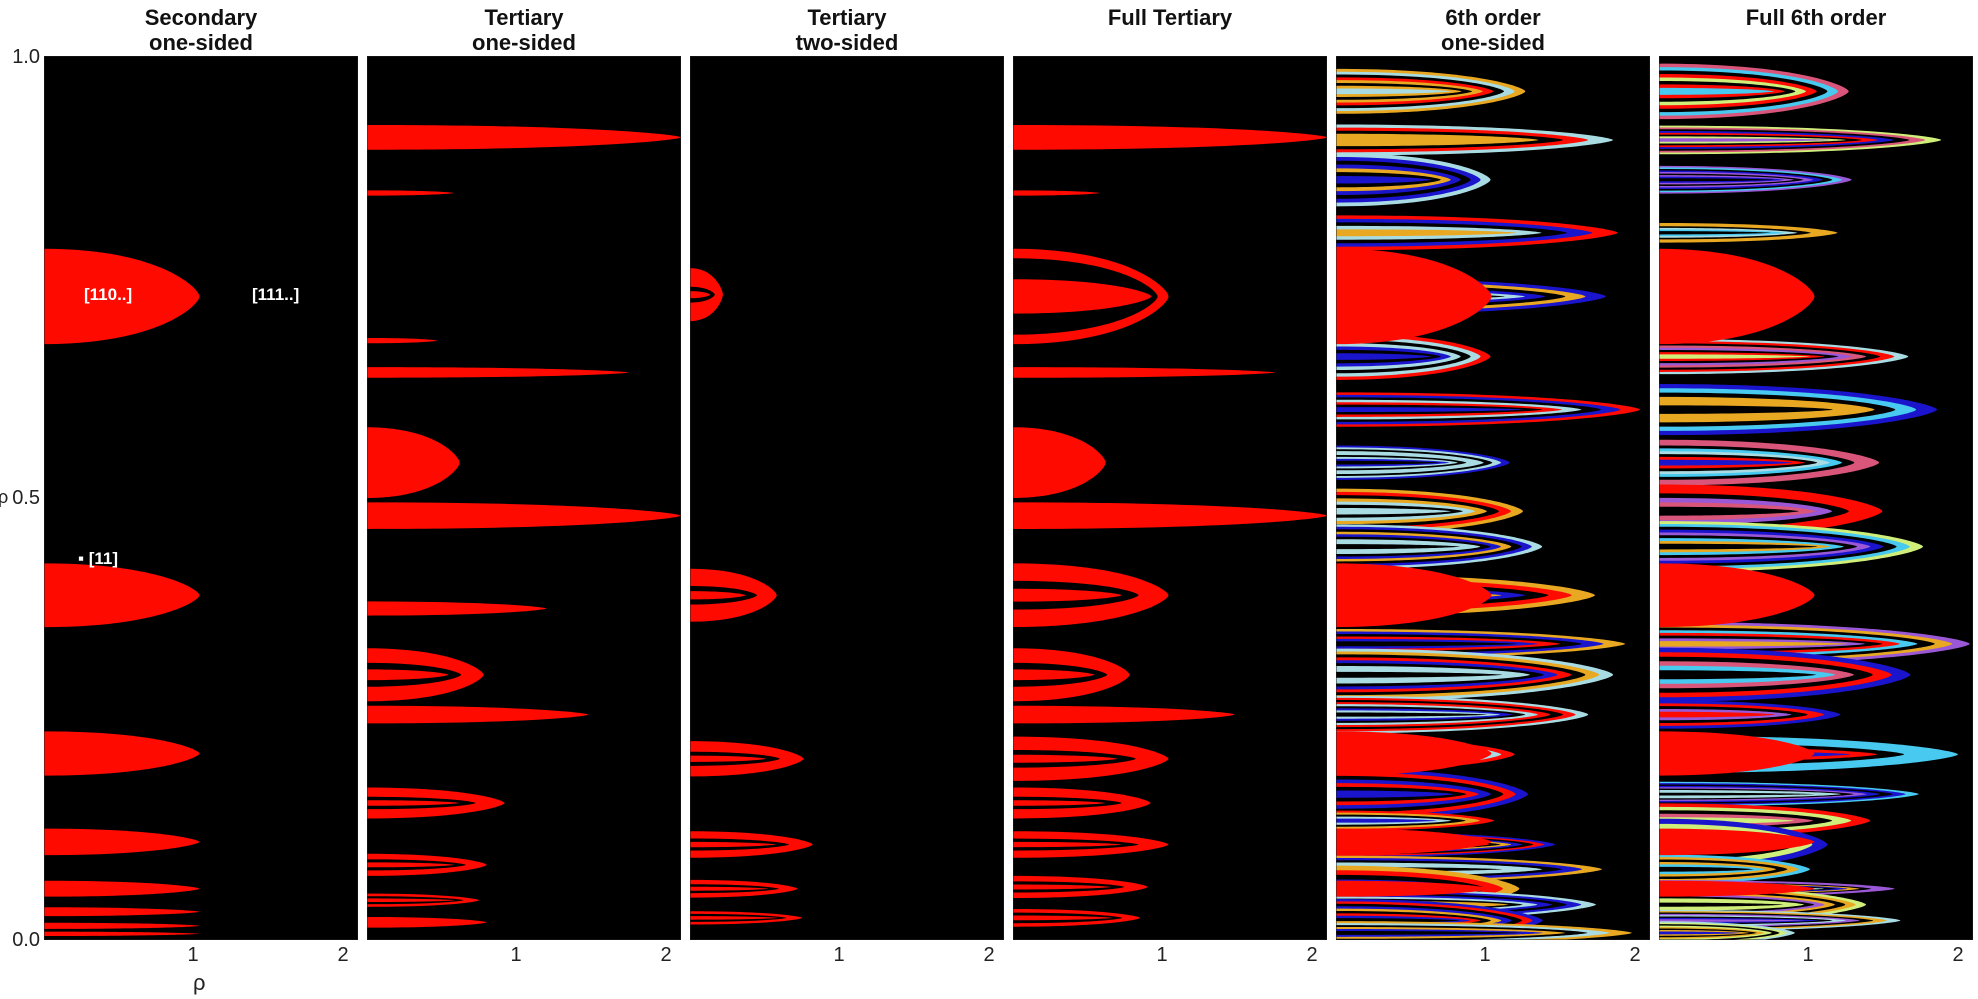 The image size is (1978, 999). Describe the element at coordinates (1493, 30) in the screenshot. I see `panel-title-5: 6th order one-sided` at that location.